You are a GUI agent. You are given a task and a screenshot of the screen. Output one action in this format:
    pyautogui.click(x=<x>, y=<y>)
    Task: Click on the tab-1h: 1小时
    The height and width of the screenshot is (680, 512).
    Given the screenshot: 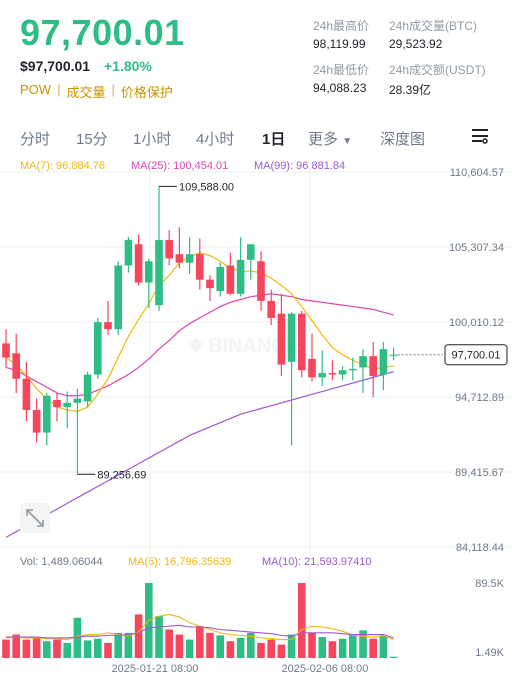 What is the action you would take?
    pyautogui.click(x=152, y=139)
    